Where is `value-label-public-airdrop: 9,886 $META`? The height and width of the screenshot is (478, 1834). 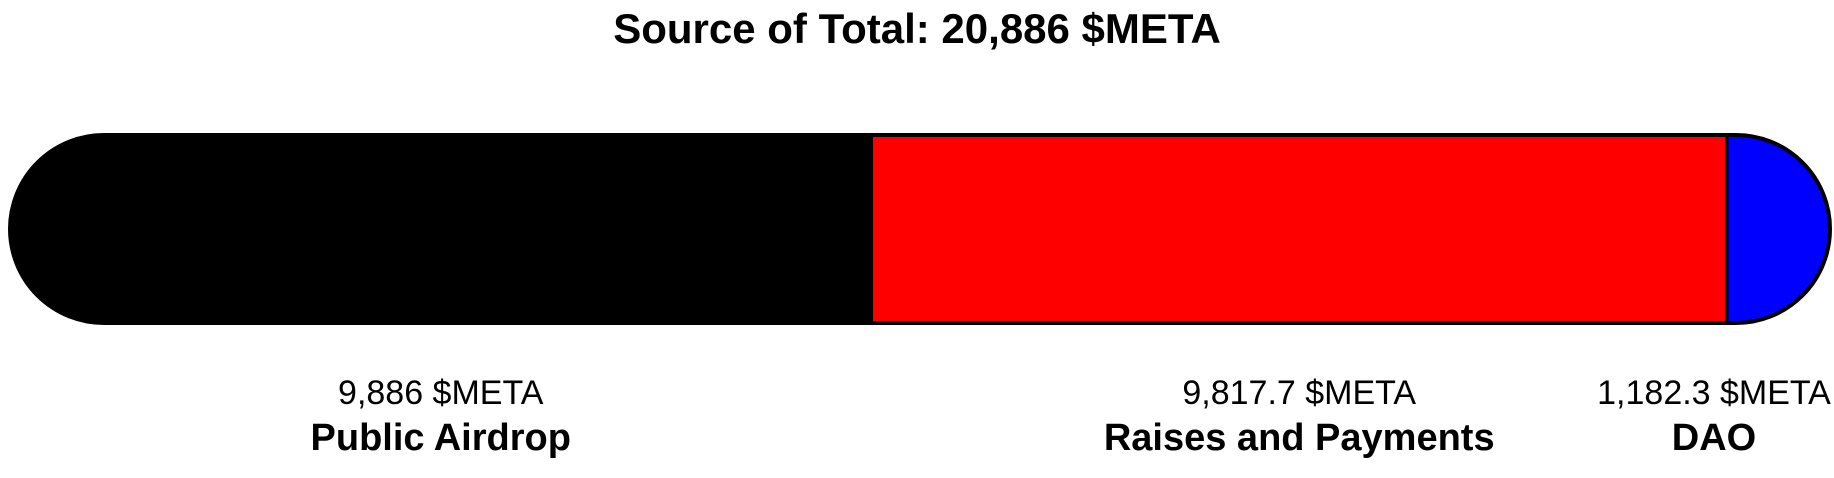 value-label-public-airdrop: 9,886 $META is located at coordinates (441, 393).